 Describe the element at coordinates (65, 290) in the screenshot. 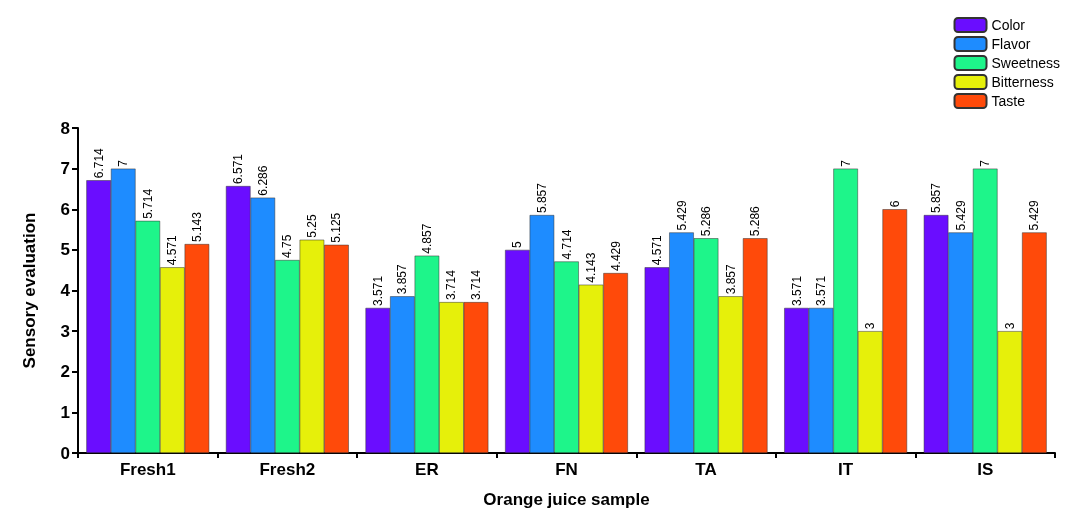

I see `y-tick-label: 4` at that location.